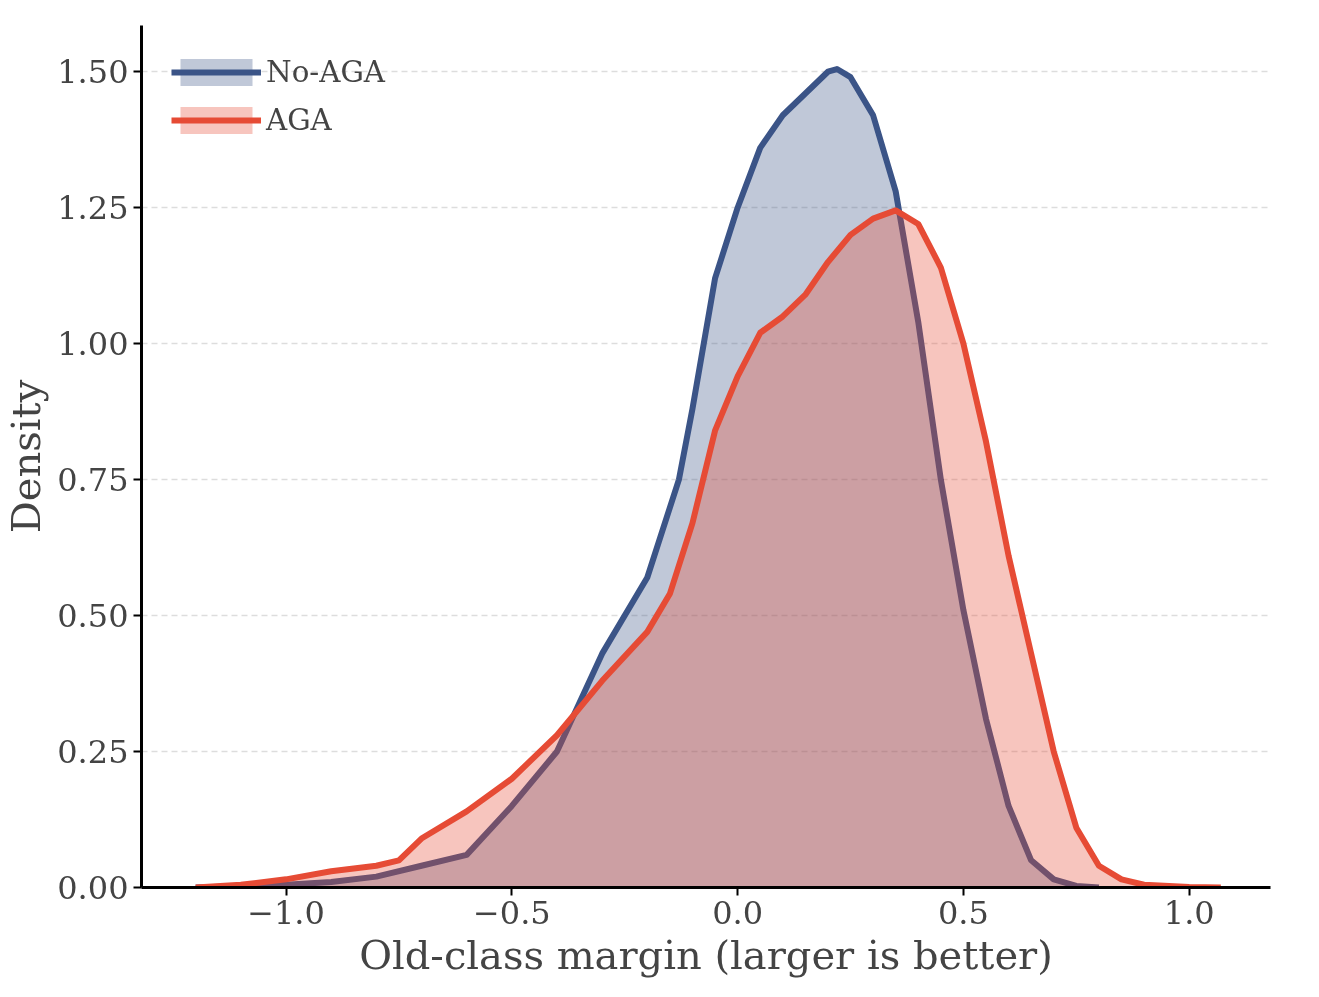  Describe the element at coordinates (511, 912) in the screenshot. I see `x-tick-label: −0.5` at that location.